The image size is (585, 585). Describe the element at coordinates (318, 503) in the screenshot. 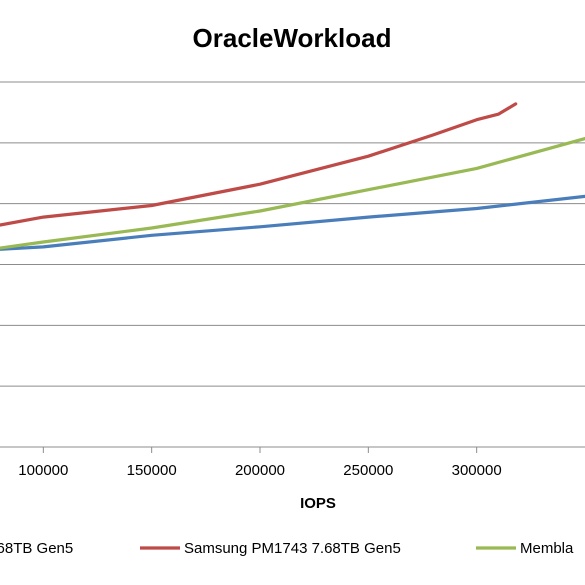

I see `x-axis-label: IOPS` at that location.